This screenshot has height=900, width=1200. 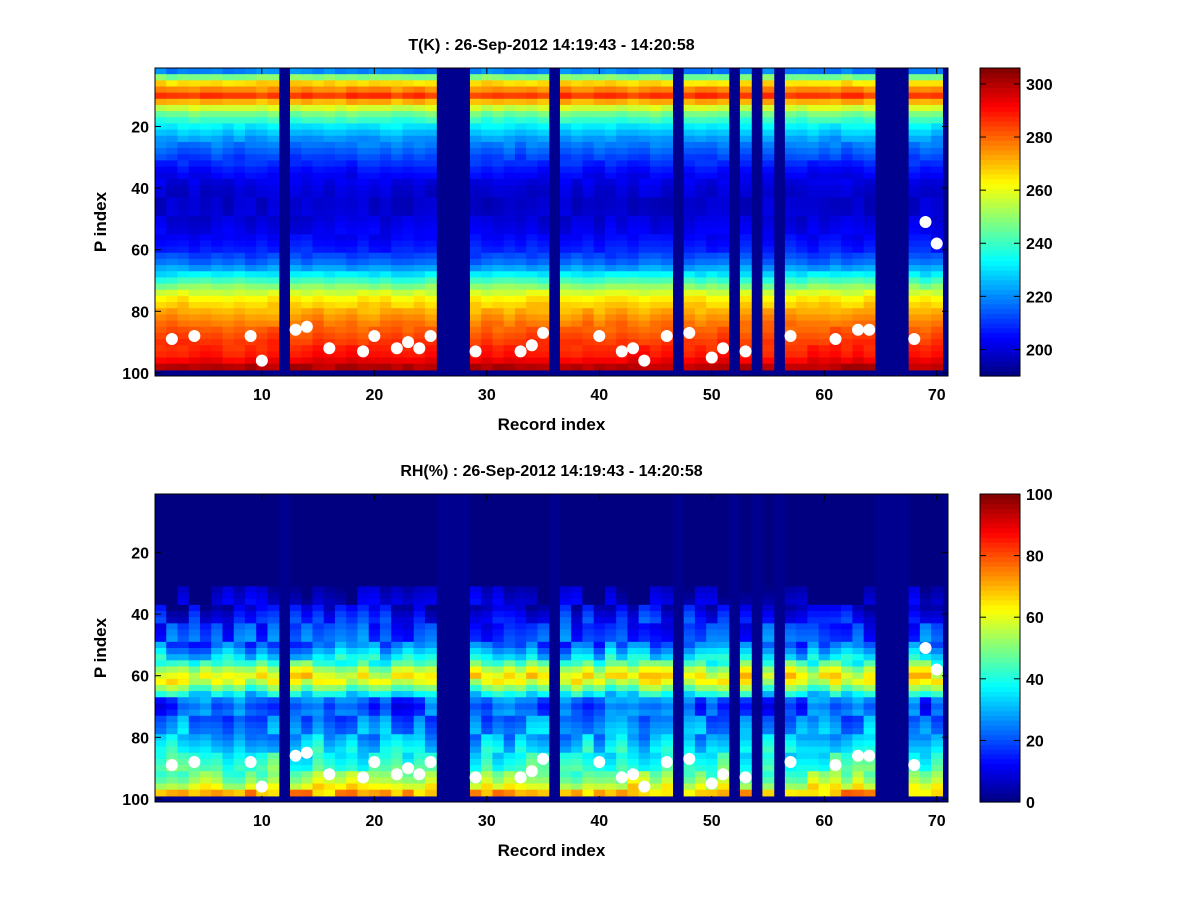 What do you see at coordinates (1039, 191) in the screenshot?
I see `colorbar-tick-label: 260` at bounding box center [1039, 191].